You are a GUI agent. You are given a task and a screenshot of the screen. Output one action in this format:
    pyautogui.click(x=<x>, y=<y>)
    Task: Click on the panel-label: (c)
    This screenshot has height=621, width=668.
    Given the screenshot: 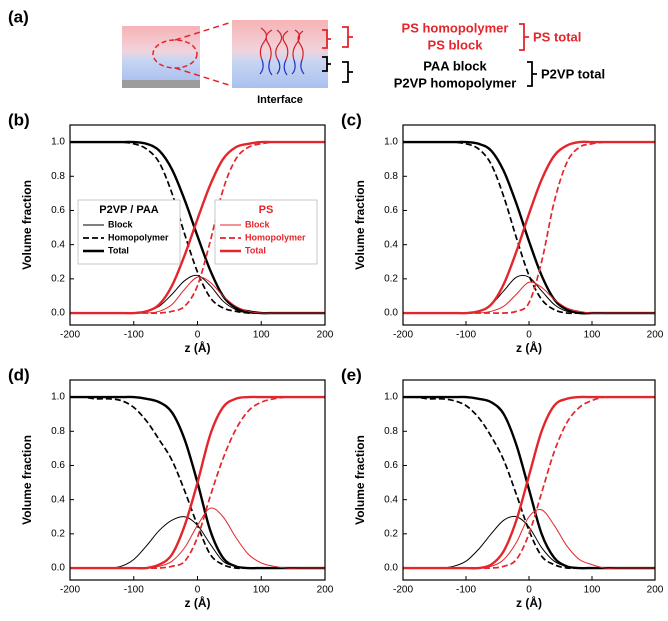 What is the action you would take?
    pyautogui.click(x=351, y=119)
    